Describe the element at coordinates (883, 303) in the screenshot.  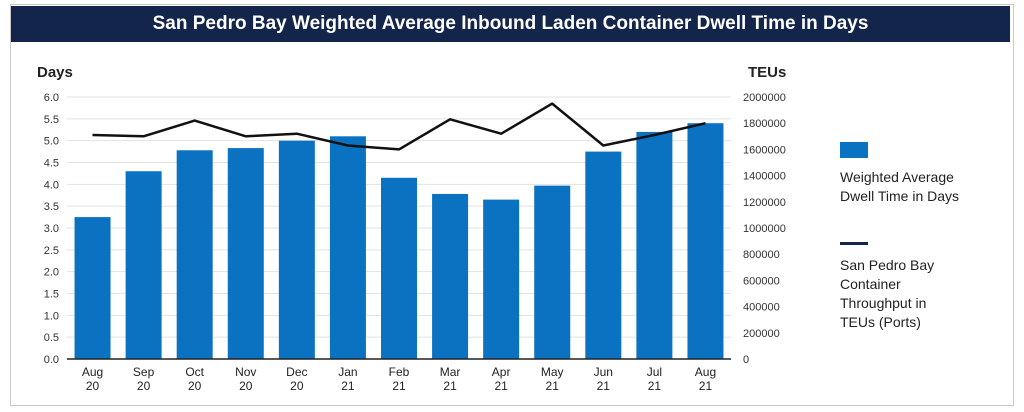
I see `legend-label-line-line: Throughput in` at that location.